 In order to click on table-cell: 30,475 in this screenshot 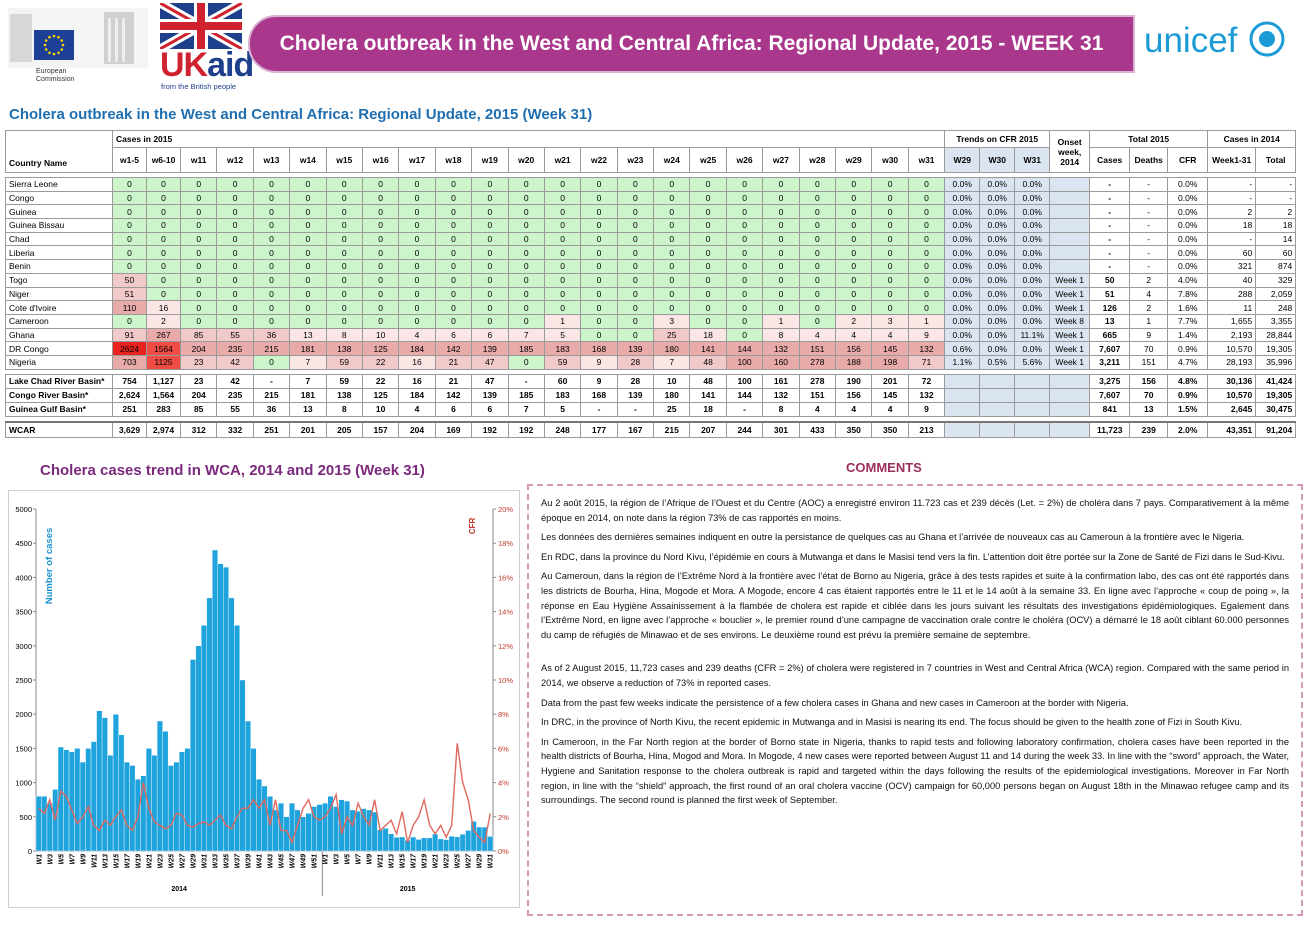, I will do `click(1276, 409)`.